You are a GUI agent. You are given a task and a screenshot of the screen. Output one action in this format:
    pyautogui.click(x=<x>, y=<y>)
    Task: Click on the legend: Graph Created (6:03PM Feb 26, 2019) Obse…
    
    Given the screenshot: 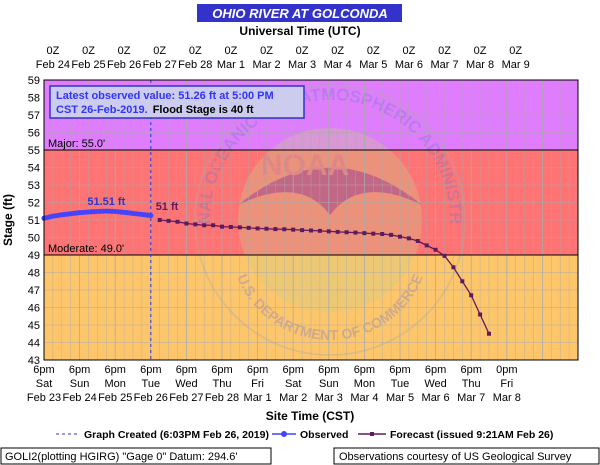 What is the action you would take?
    pyautogui.click(x=304, y=435)
    